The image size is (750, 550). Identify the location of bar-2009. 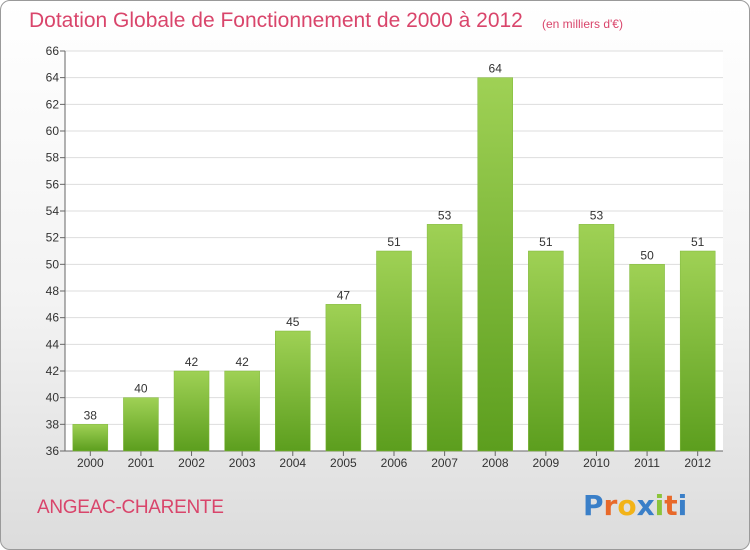
(546, 351).